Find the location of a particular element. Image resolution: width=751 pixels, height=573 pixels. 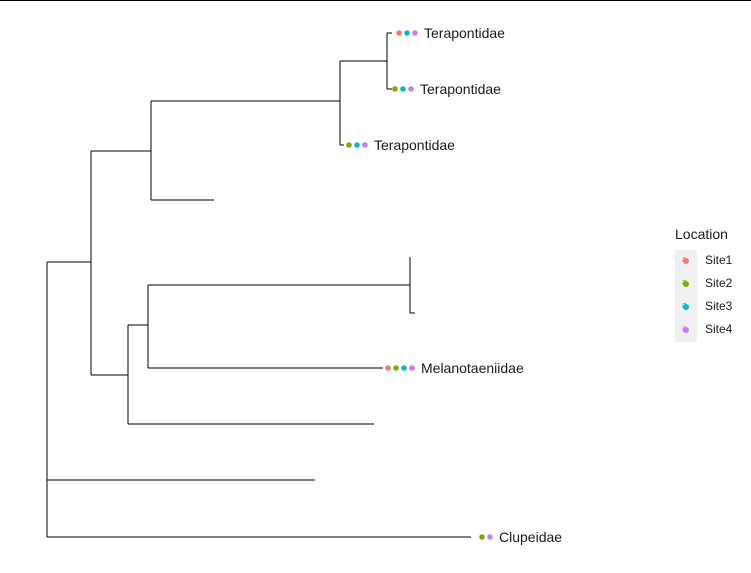

legend-items: a Site1 a Site2 a Site3 a Site4 is located at coordinates (706, 296).